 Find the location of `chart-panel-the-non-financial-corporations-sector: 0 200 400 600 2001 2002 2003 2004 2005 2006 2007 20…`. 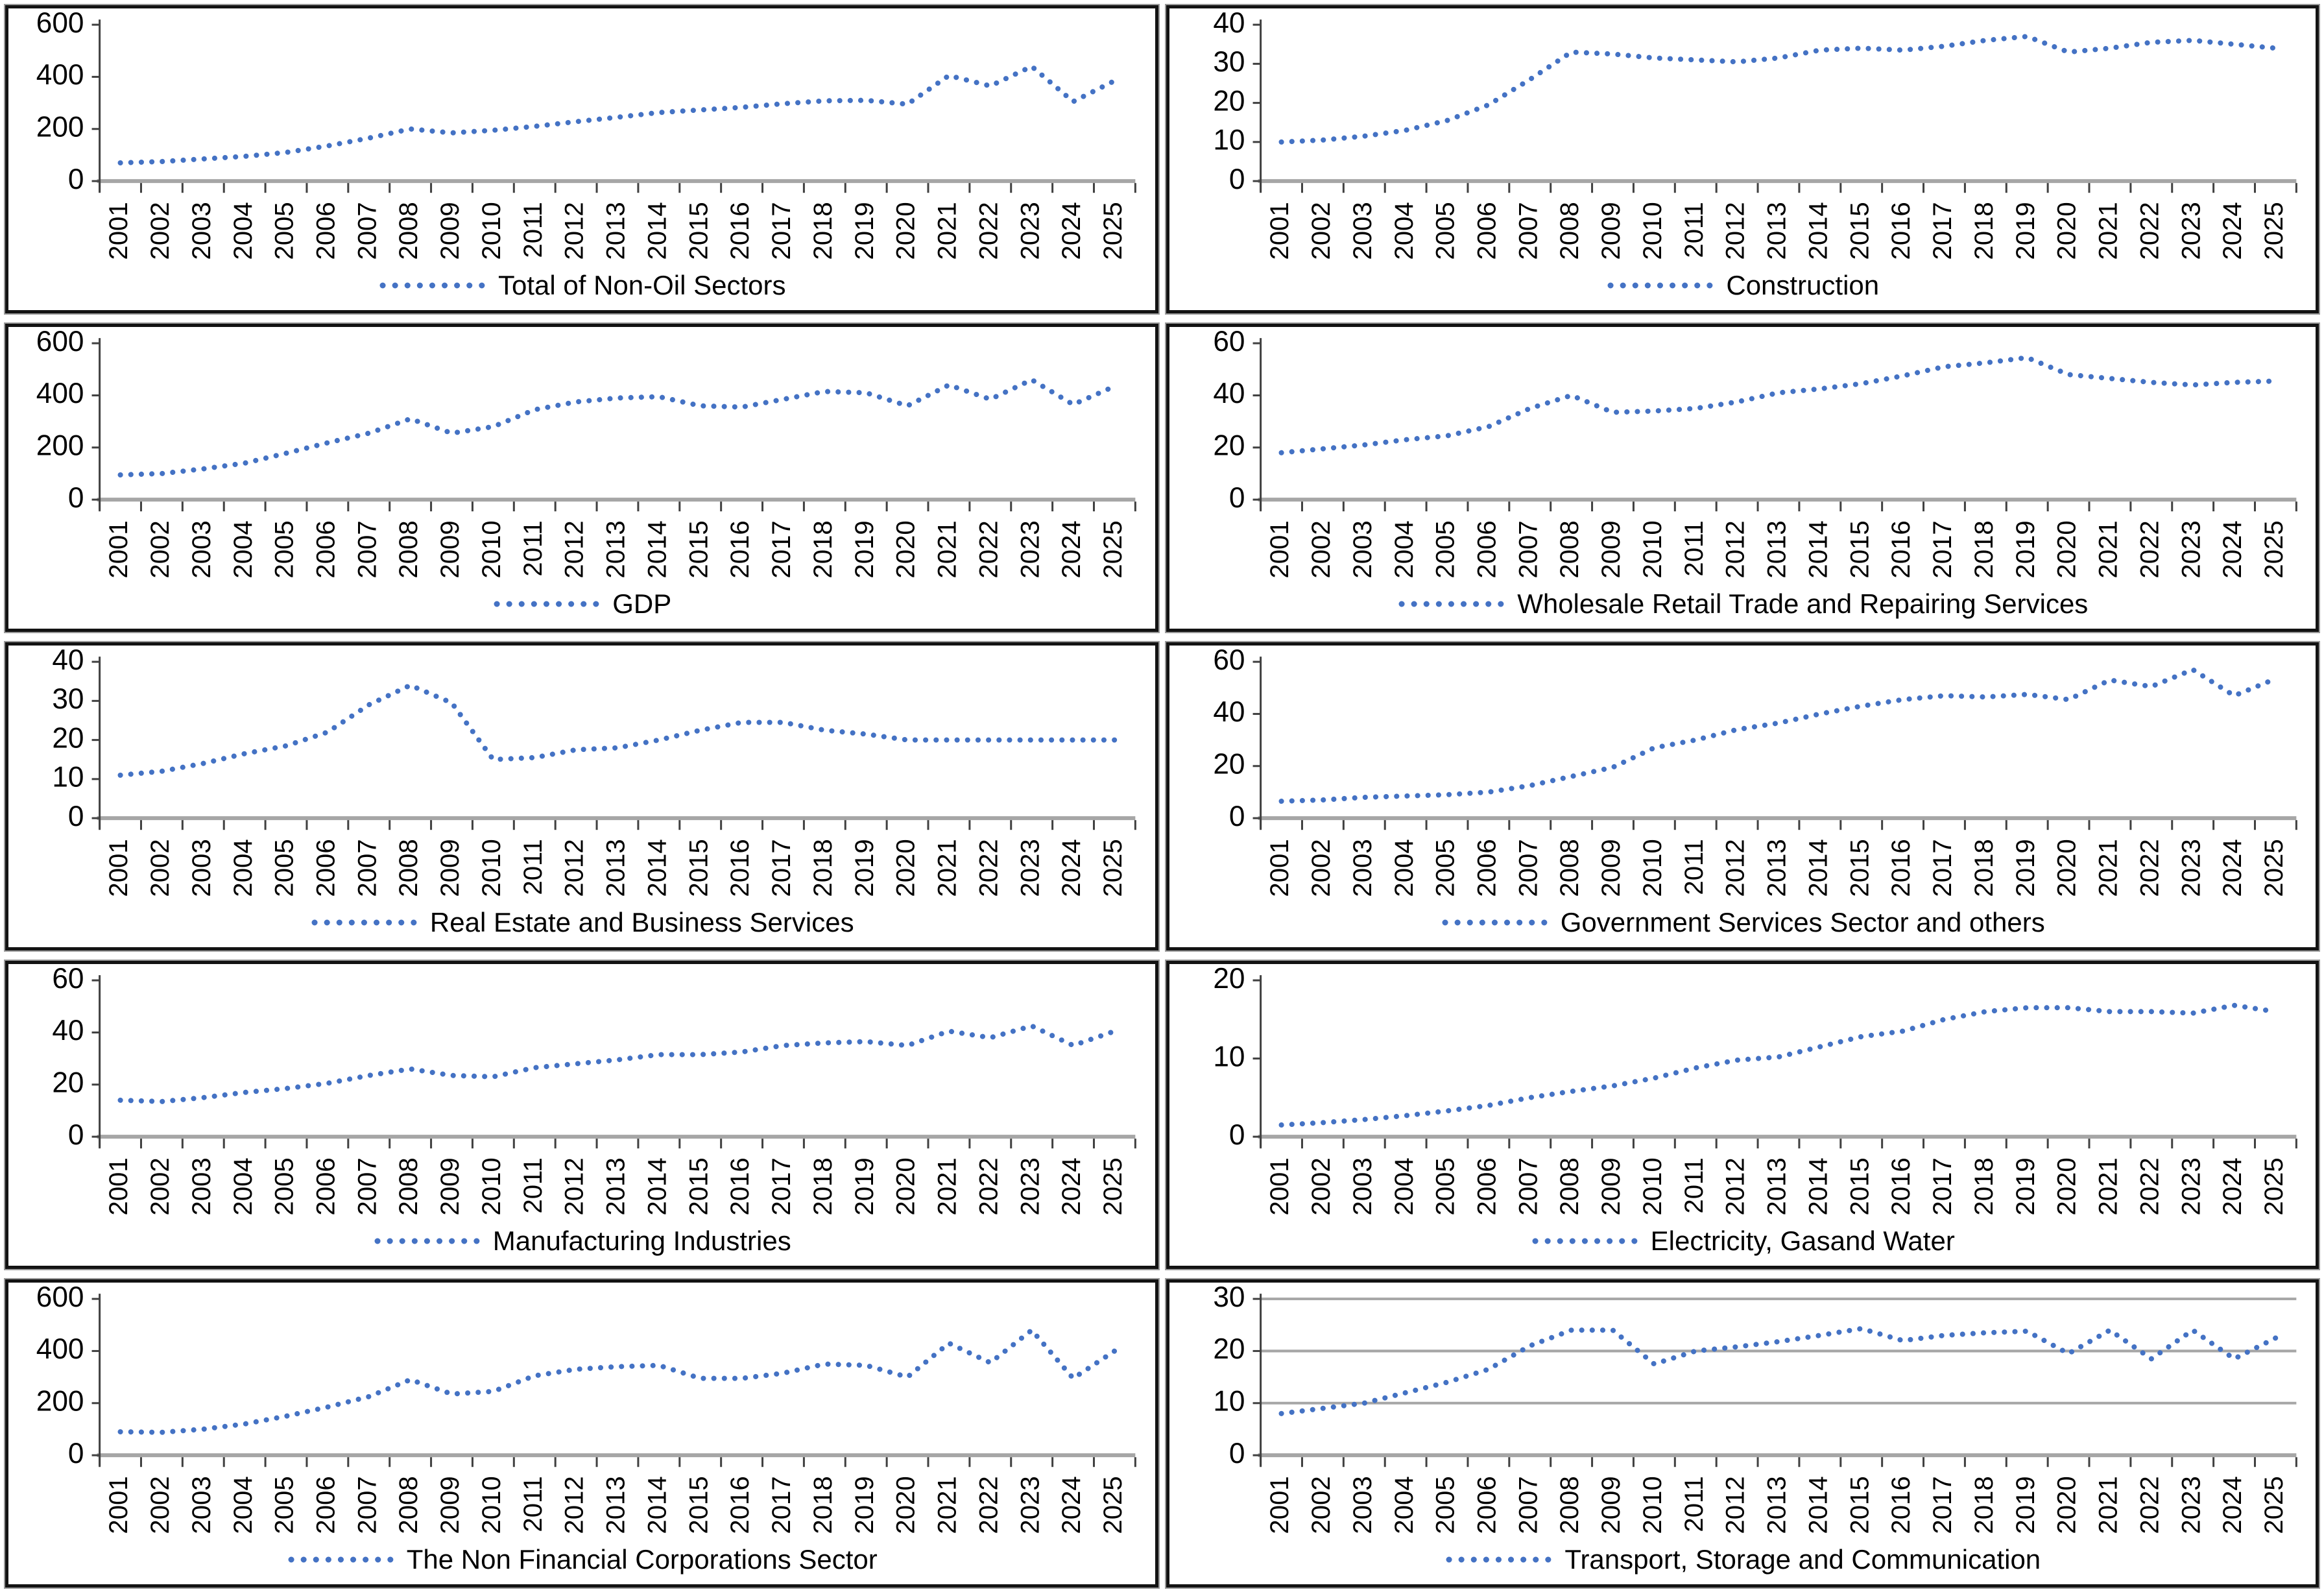

chart-panel-the-non-financial-corporations-sector: 0 200 400 600 2001 2002 2003 2004 2005 2006 2007 20… is located at coordinates (581, 1433).